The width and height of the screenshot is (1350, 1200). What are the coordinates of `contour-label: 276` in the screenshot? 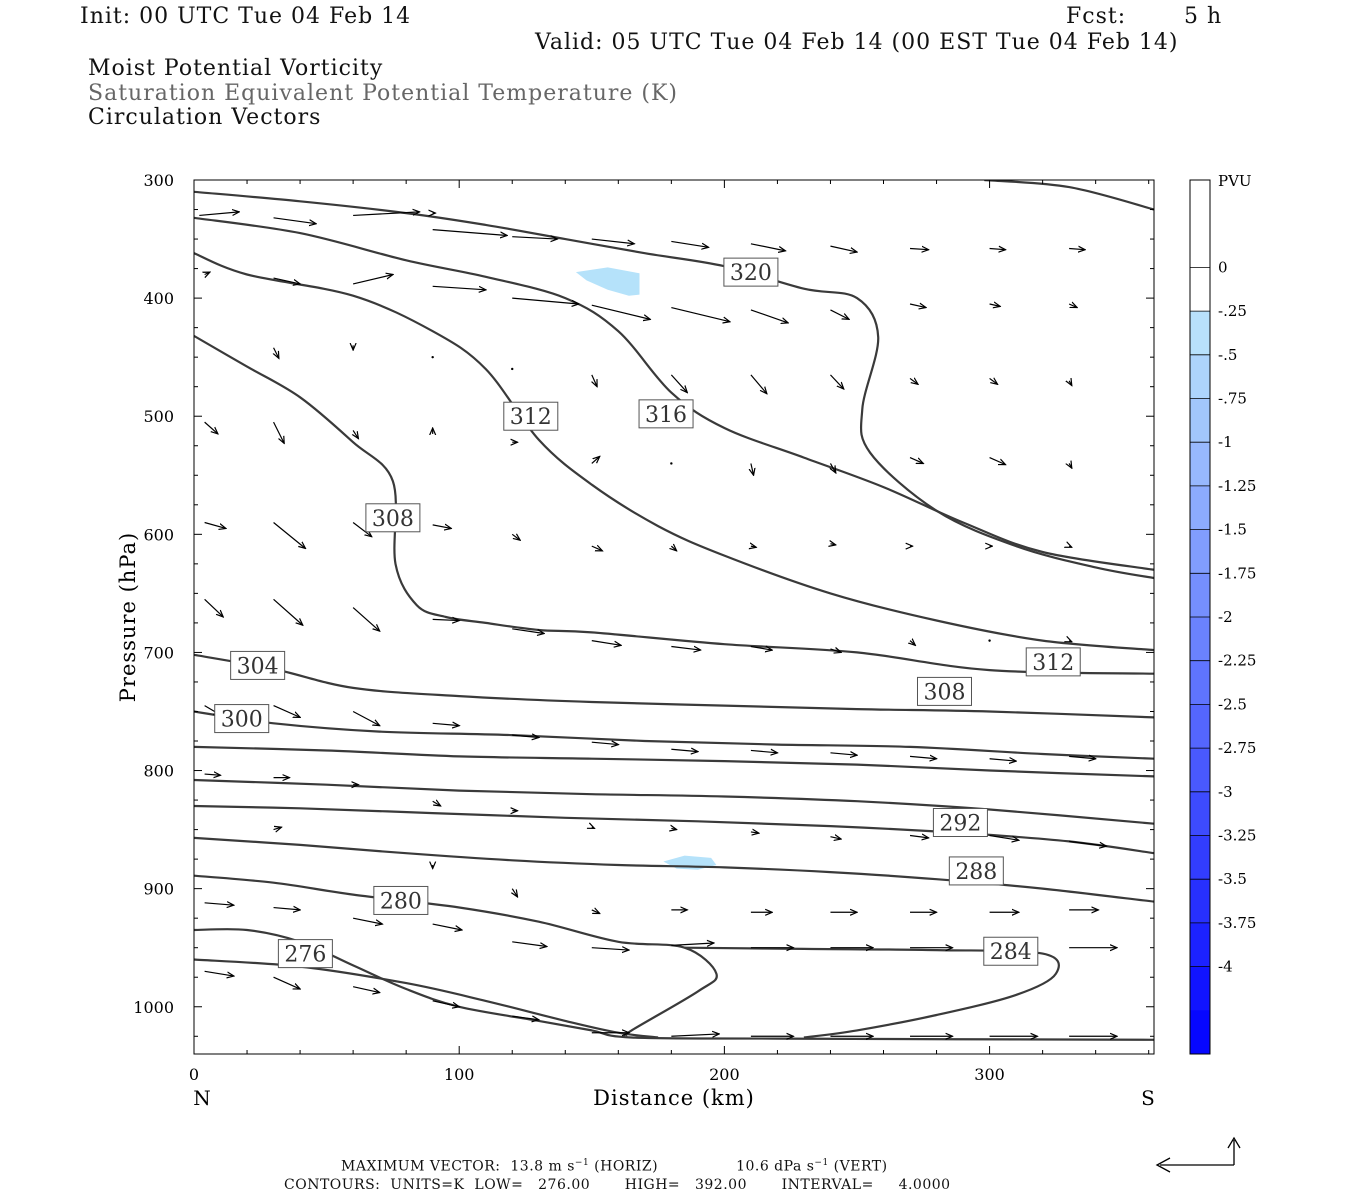 It's located at (305, 954).